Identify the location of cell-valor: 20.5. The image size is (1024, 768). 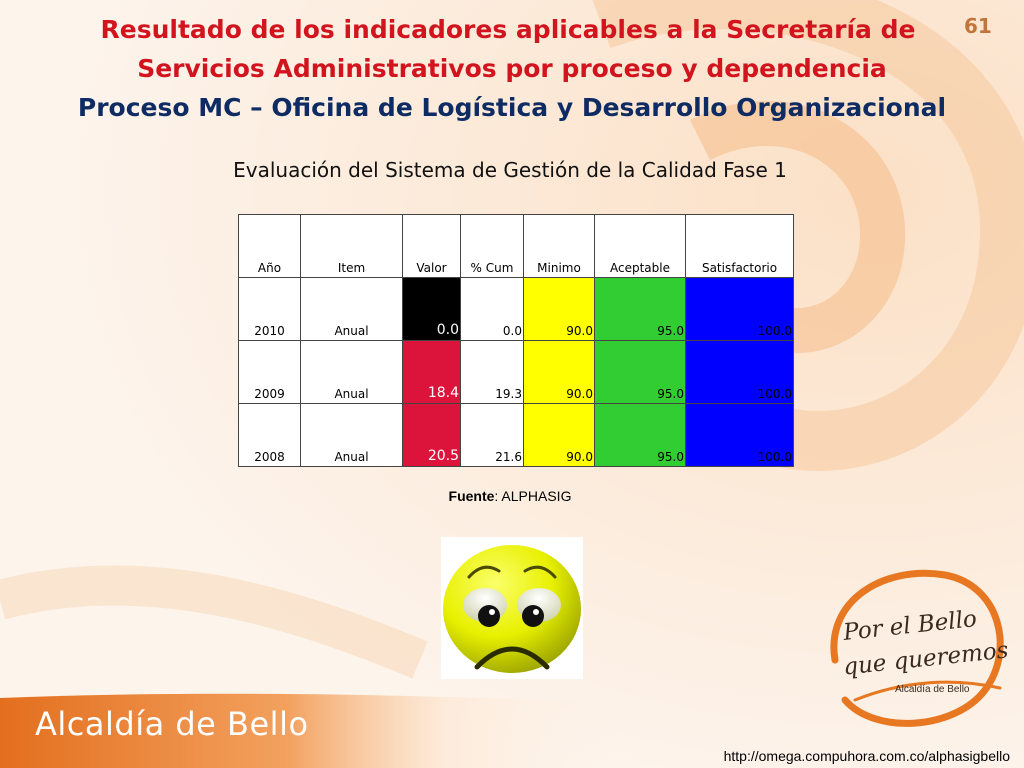
(431, 435).